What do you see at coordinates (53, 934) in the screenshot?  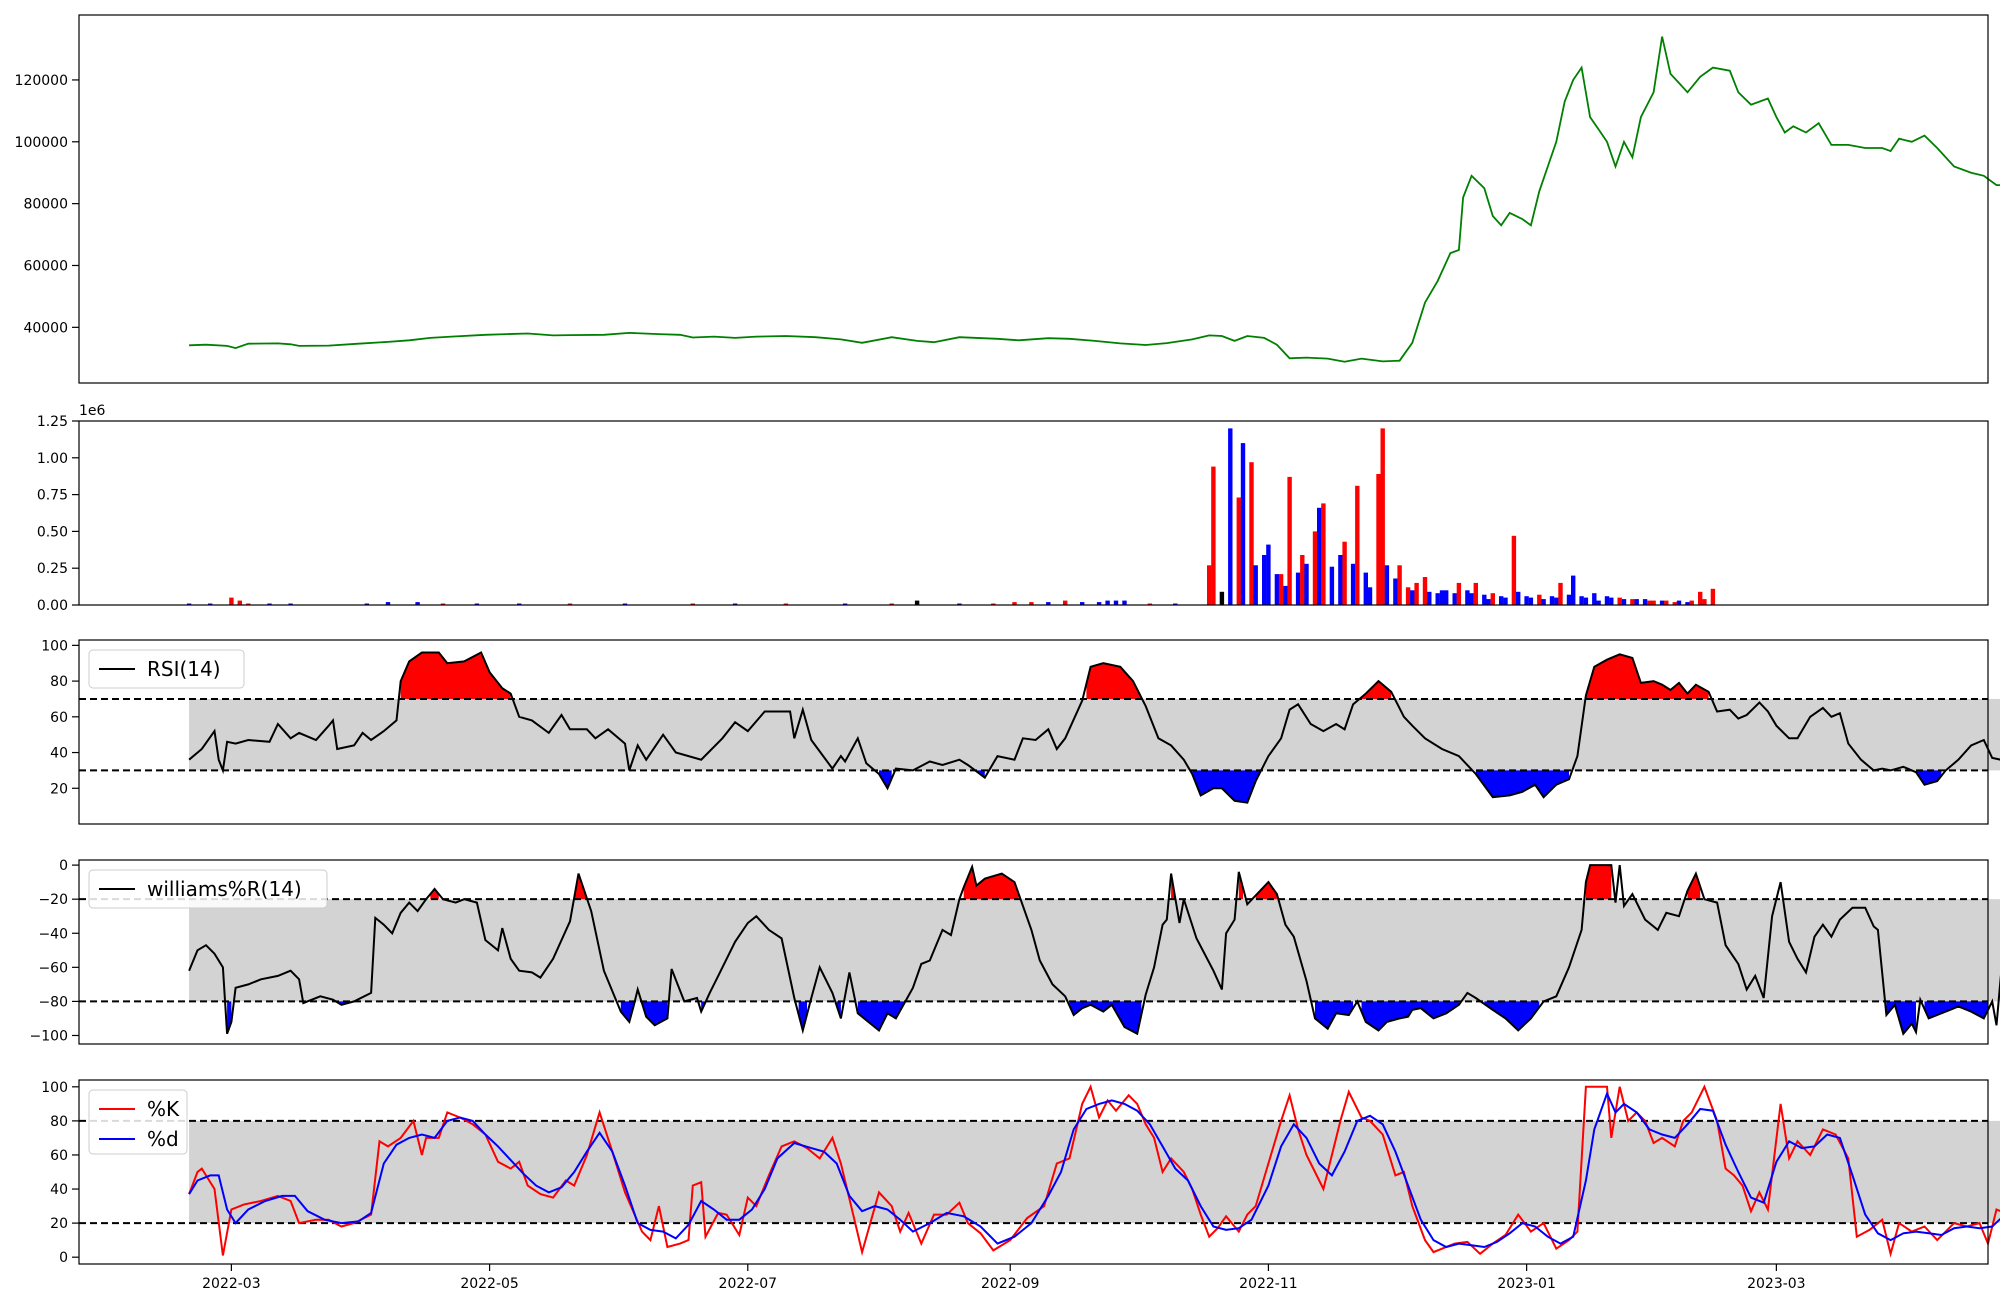 I see `y-tick-label: −40` at bounding box center [53, 934].